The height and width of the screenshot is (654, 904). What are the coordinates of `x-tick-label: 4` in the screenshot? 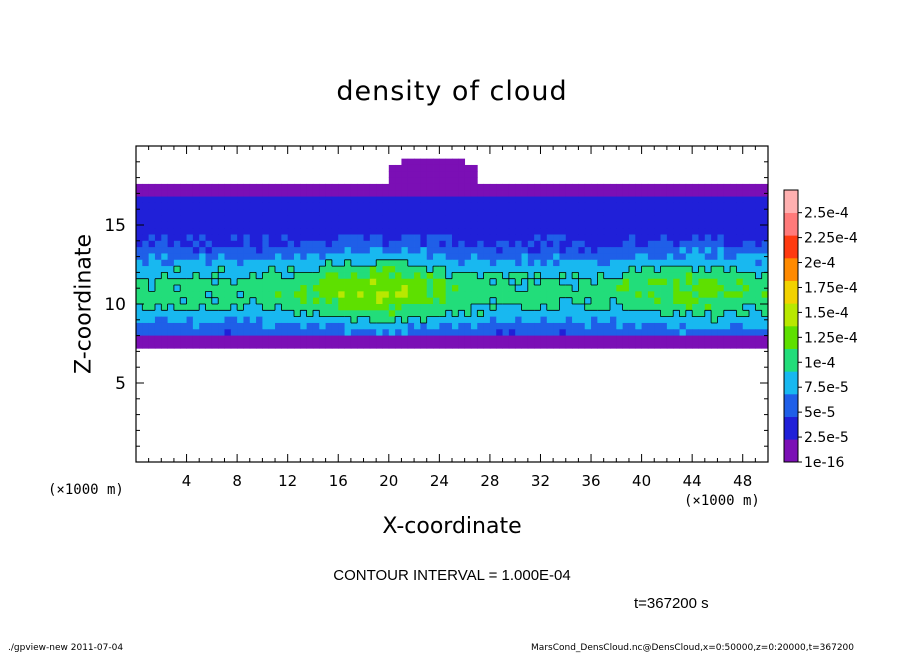 It's located at (187, 481).